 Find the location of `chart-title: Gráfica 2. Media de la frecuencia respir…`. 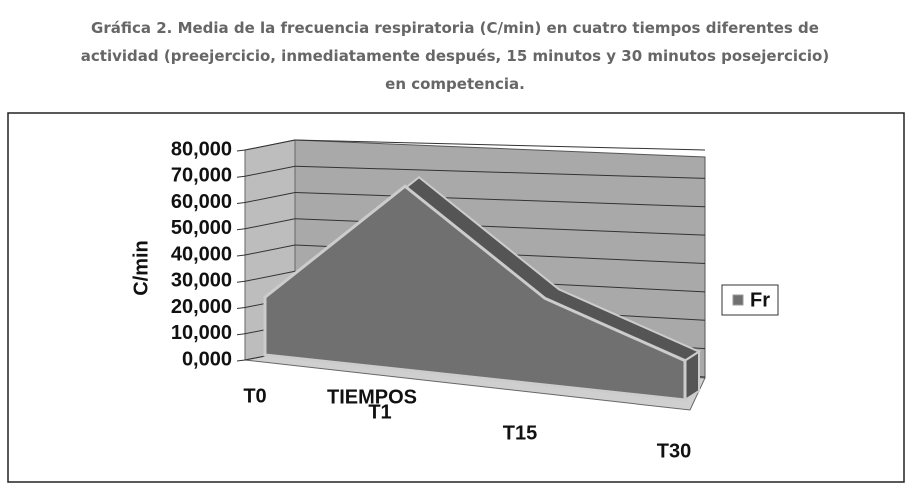

chart-title: Gráfica 2. Media de la frecuencia respir… is located at coordinates (455, 56).